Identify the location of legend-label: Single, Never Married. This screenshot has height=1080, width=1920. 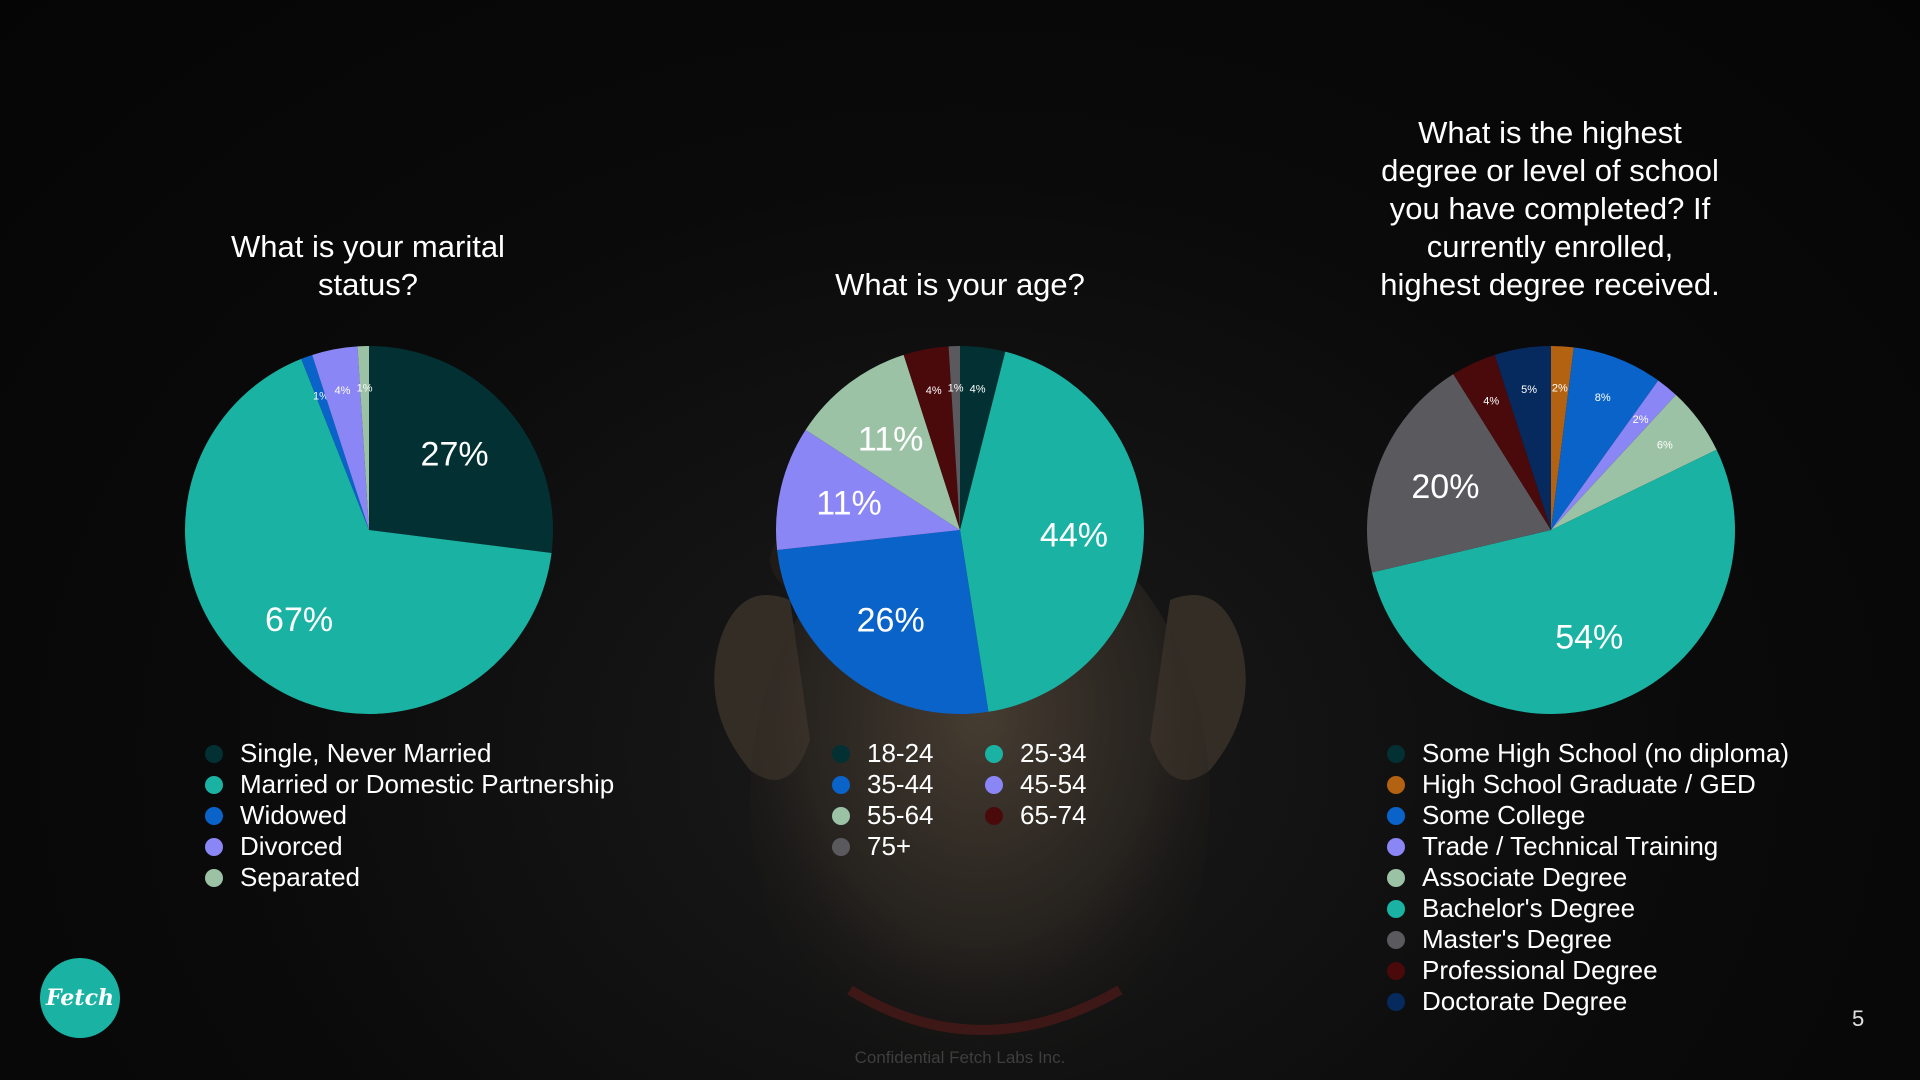
(366, 753).